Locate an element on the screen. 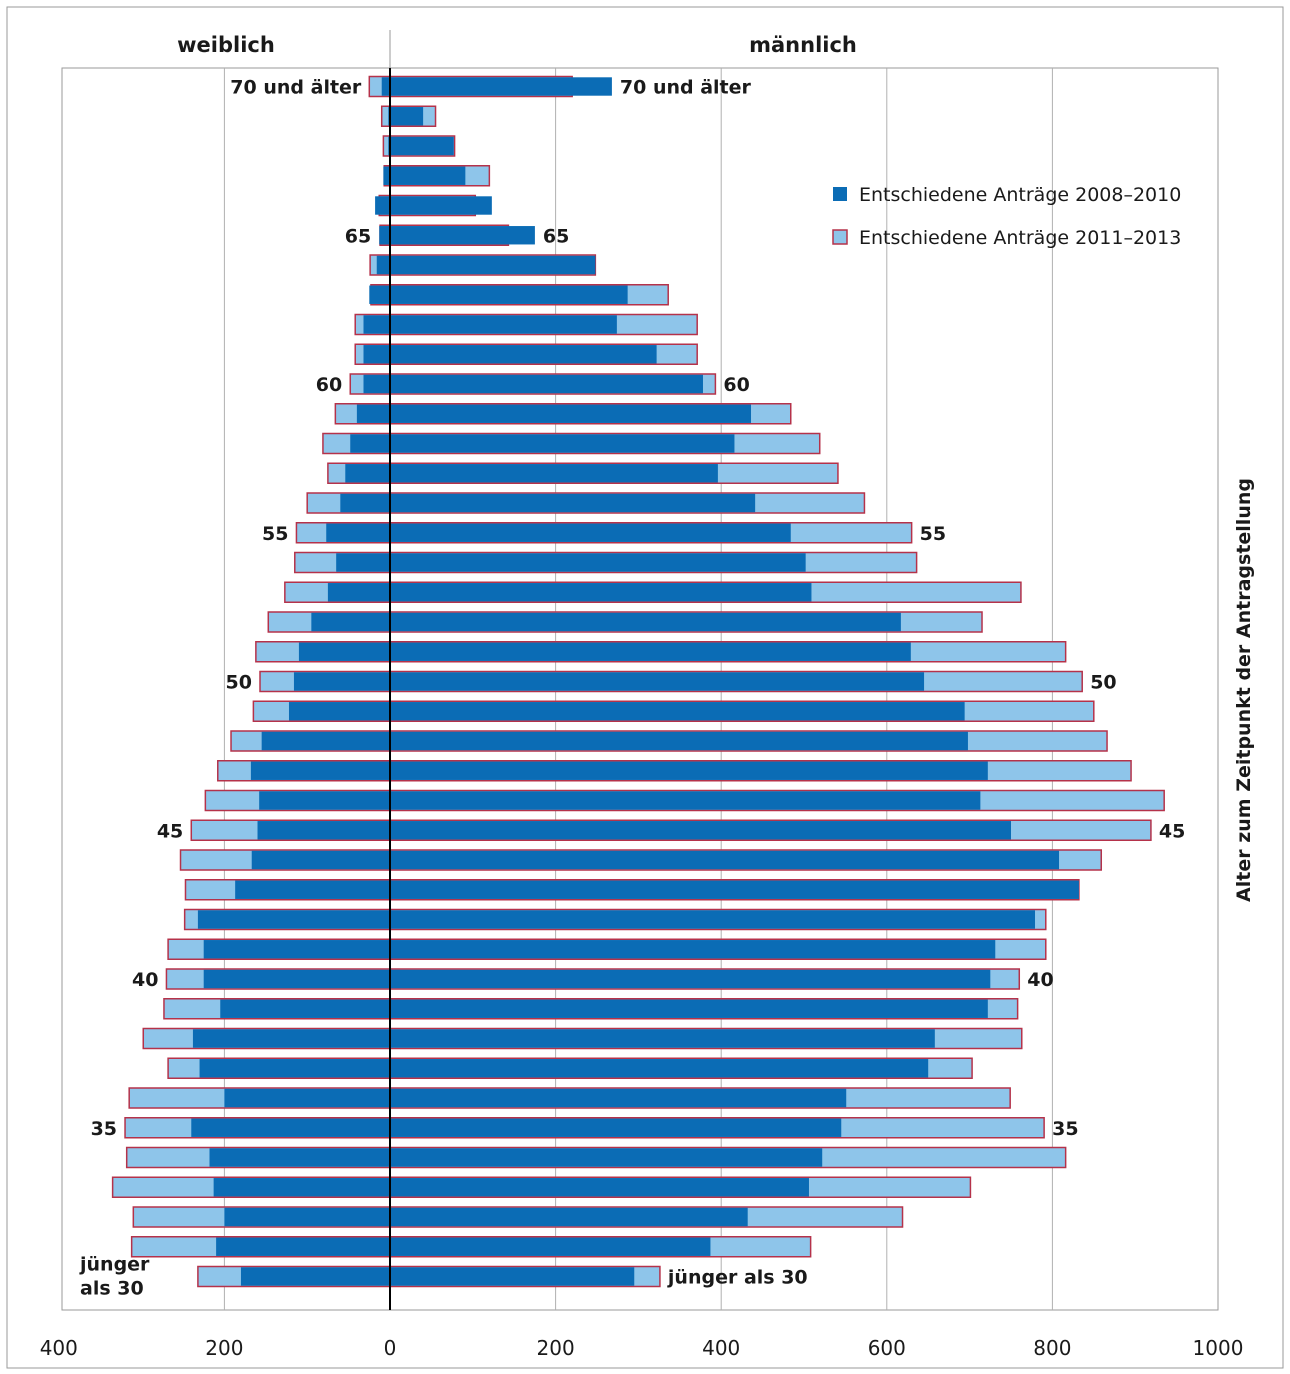 This screenshot has width=1290, height=1374. legend-label-2008-2010: Entschiedene Anträge 2008–2010 is located at coordinates (1020, 195).